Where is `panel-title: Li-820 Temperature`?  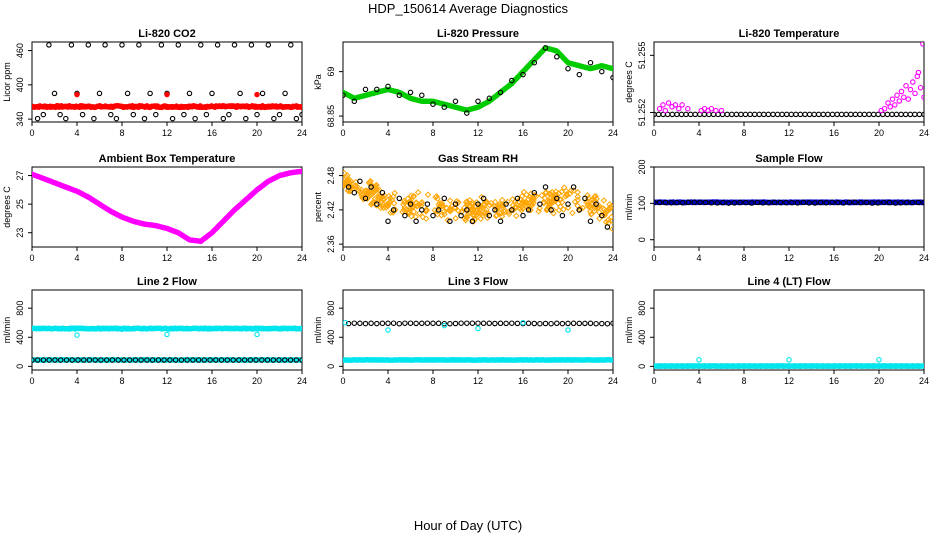
panel-title: Li-820 Temperature is located at coordinates (789, 34).